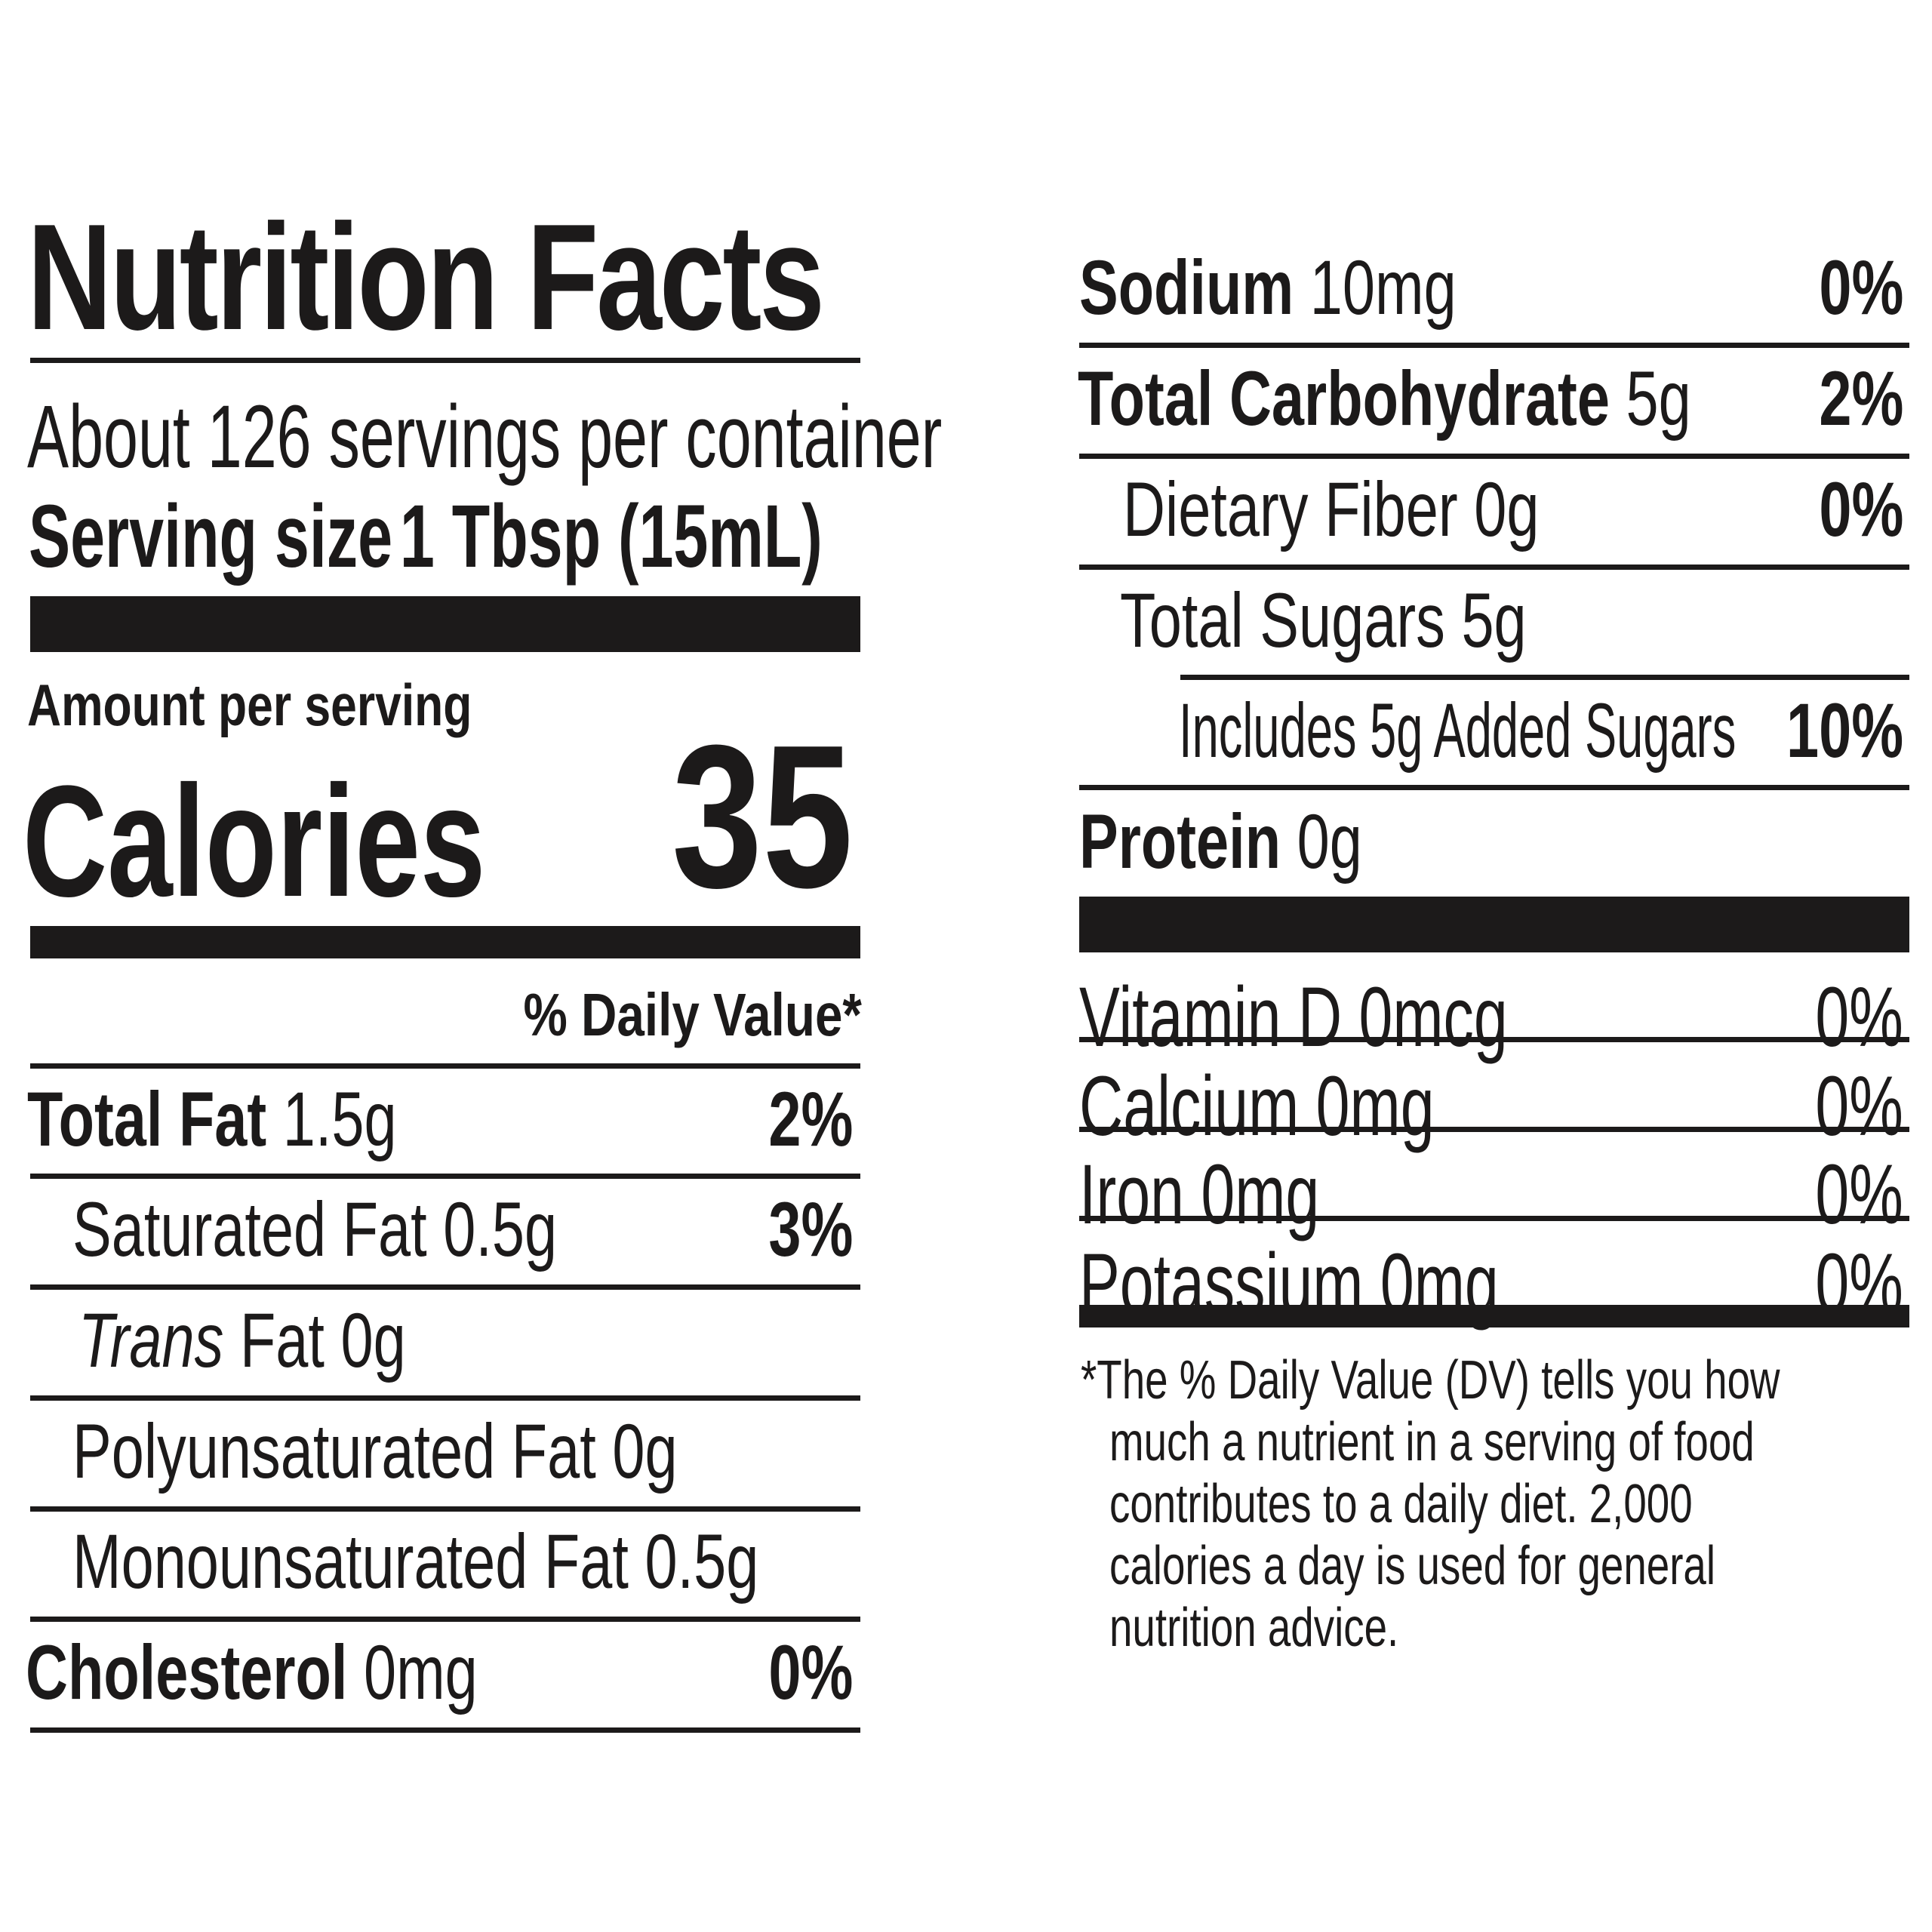 Image resolution: width=1932 pixels, height=1932 pixels. I want to click on nutrient-row-saturated-fat: Saturated Fat 0.5g, so click(391, 1229).